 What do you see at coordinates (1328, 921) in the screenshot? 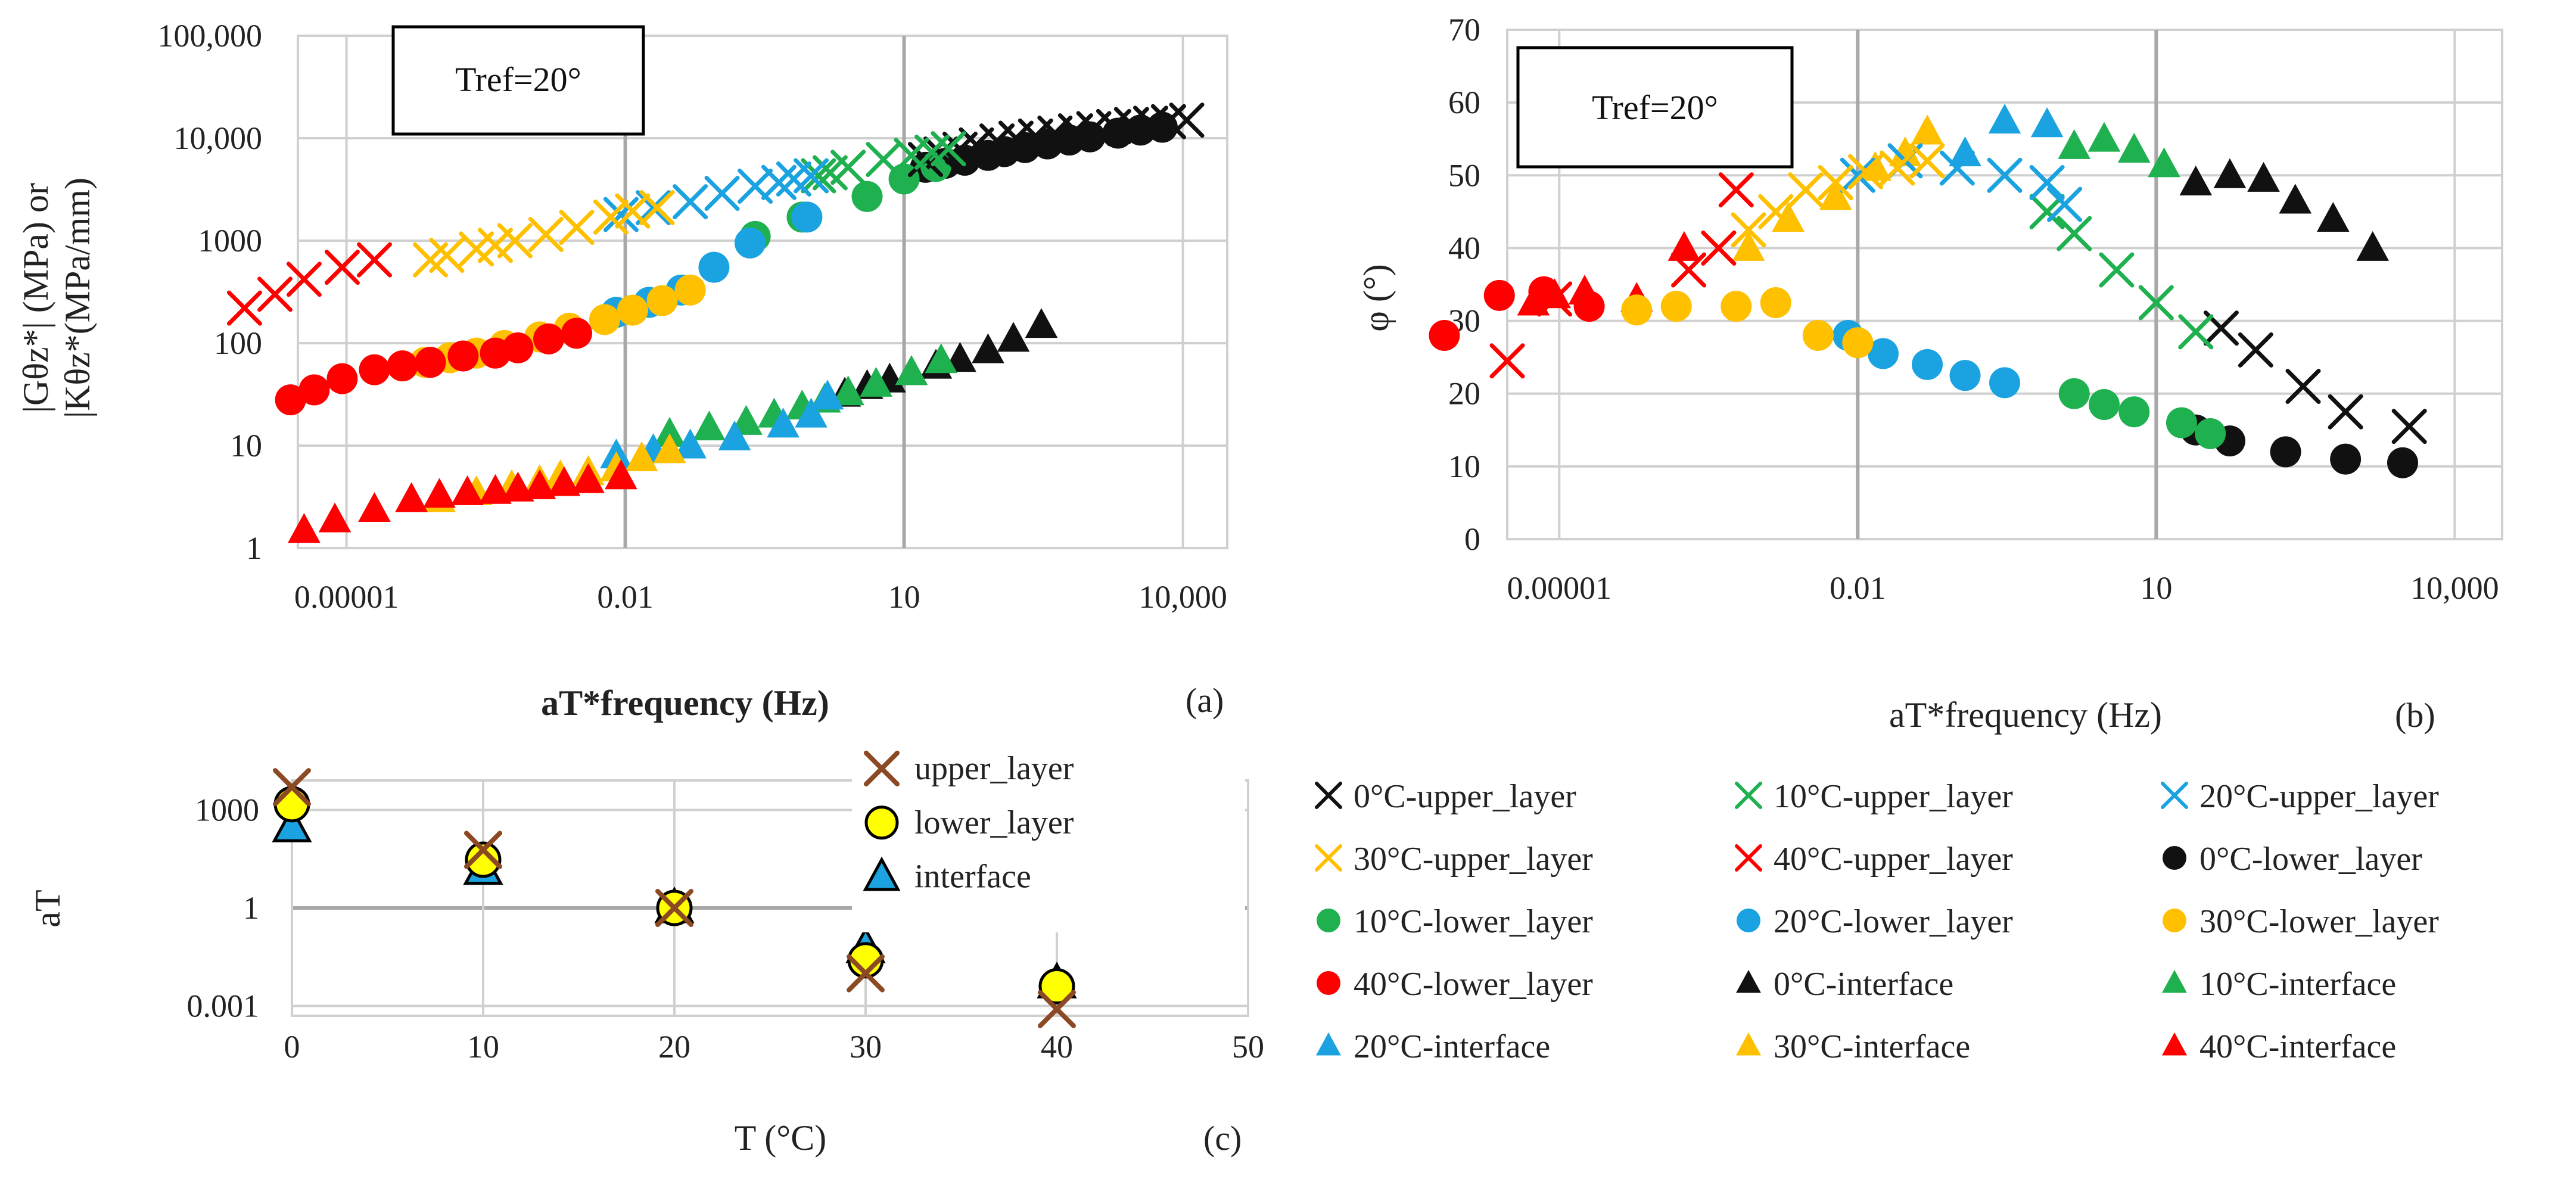
I see `legend-marker-10c-lower-layer` at bounding box center [1328, 921].